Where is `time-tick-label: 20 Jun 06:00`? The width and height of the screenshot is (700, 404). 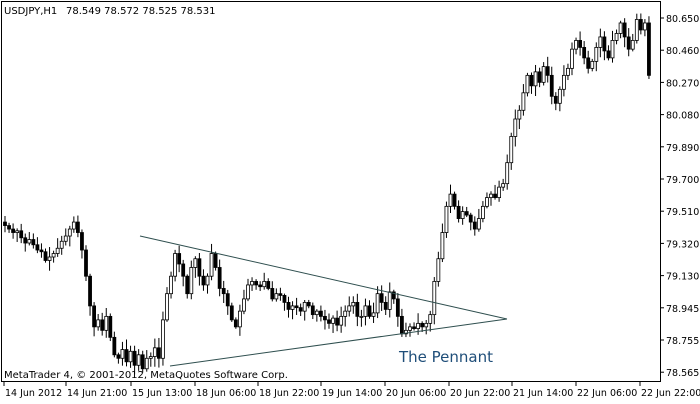
time-tick-label: 20 Jun 06:00 is located at coordinates (416, 393).